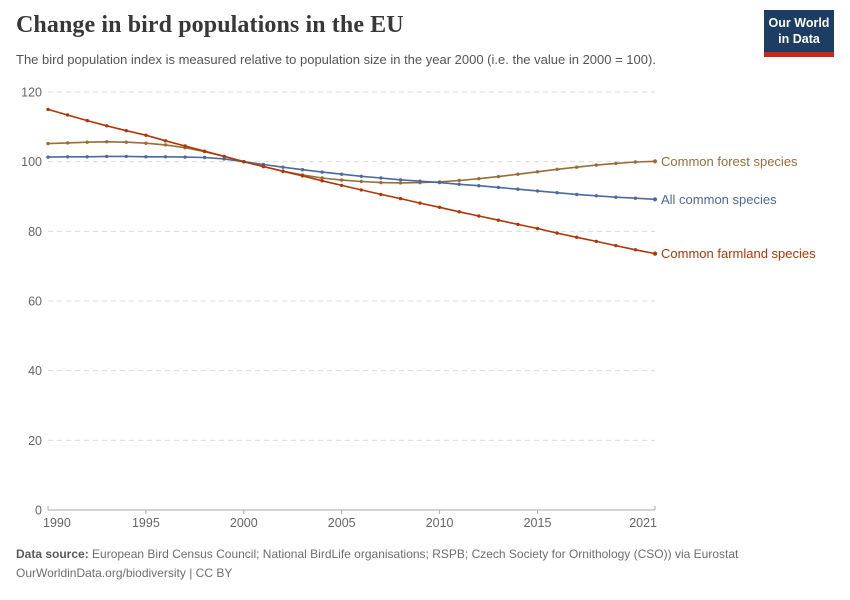 The height and width of the screenshot is (600, 850). I want to click on data-point-2000, so click(244, 162).